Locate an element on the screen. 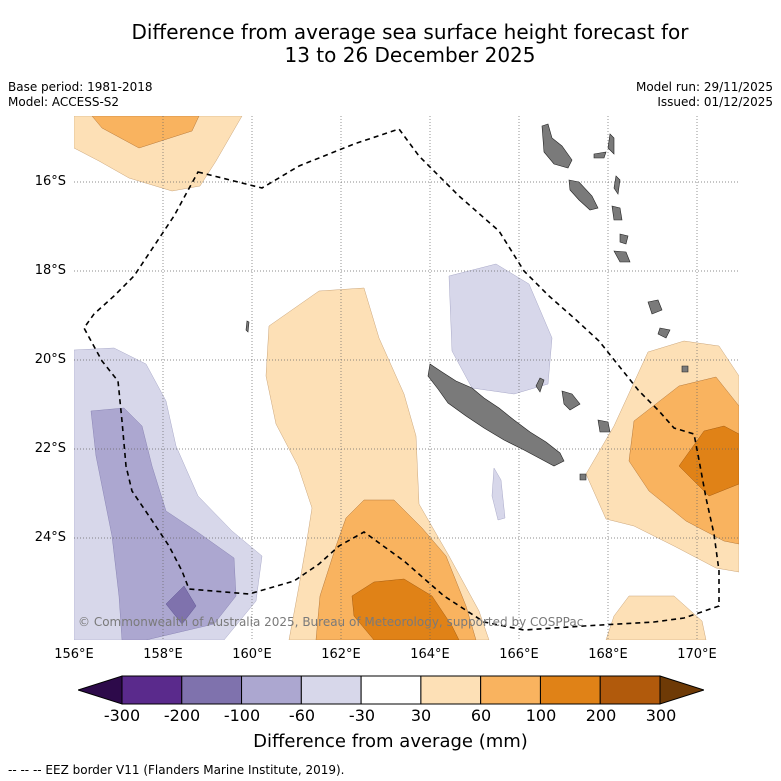 The width and height of the screenshot is (781, 781). lat-label-22s: 22°S is located at coordinates (50, 448).